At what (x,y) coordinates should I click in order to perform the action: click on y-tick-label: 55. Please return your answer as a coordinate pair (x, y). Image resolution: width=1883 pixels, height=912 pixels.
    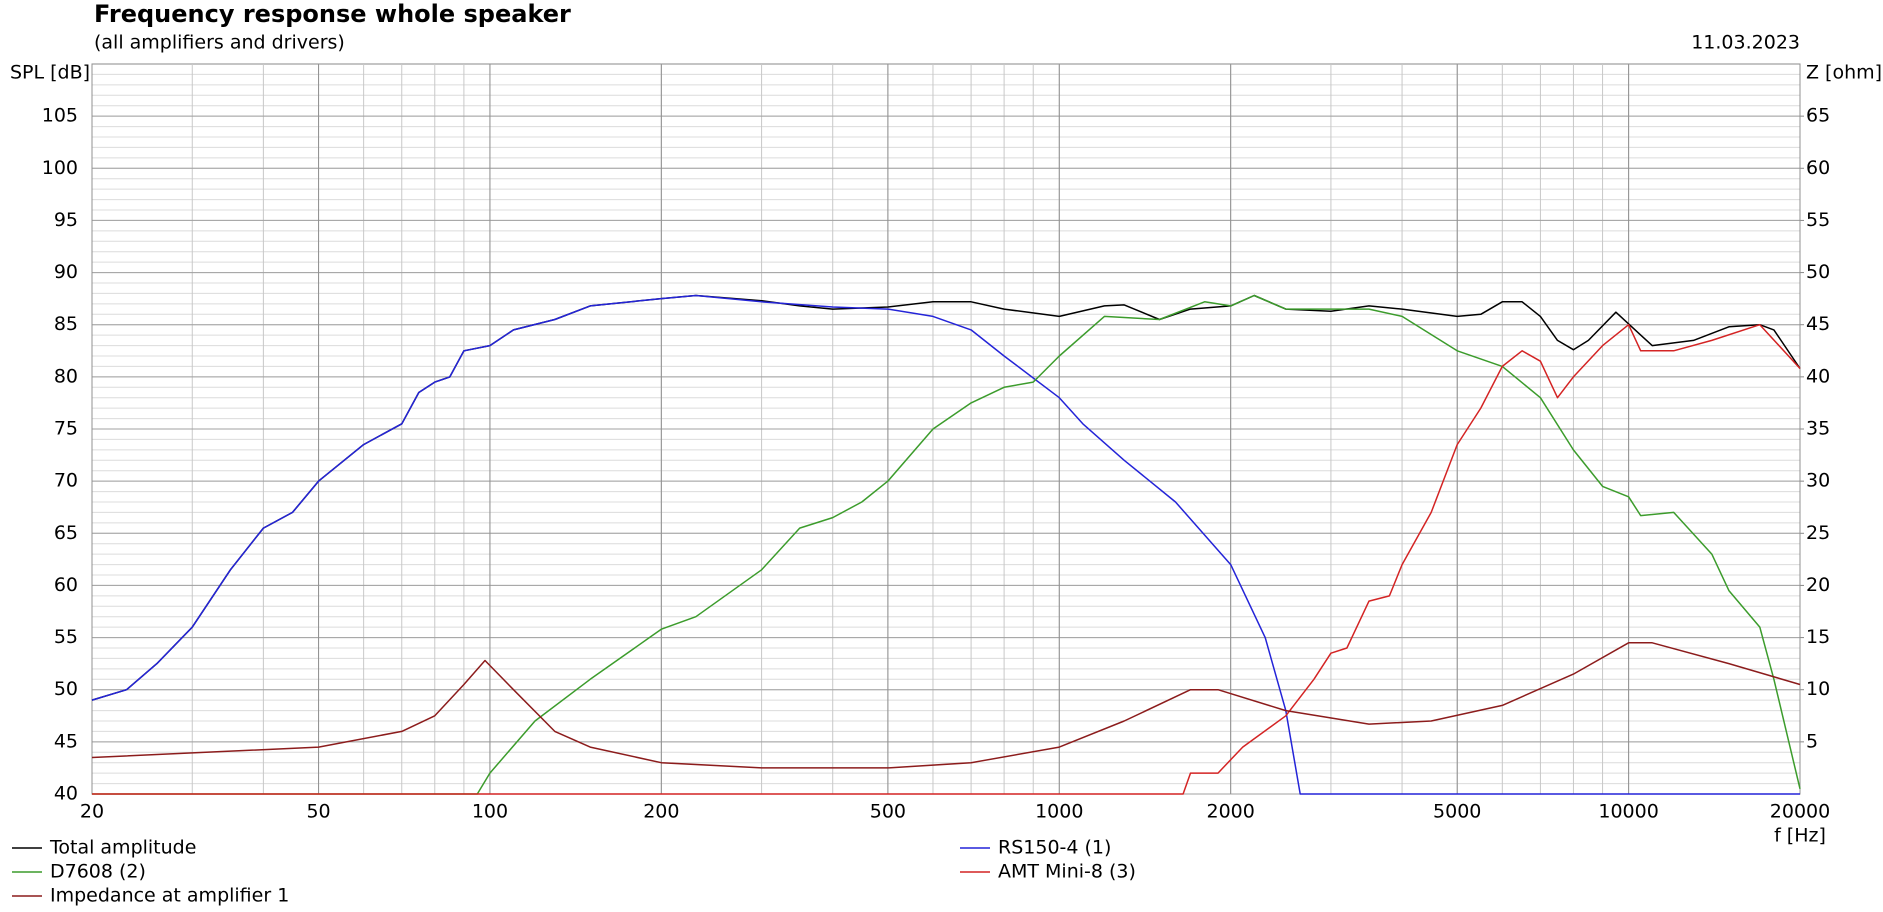
    Looking at the image, I should click on (66, 637).